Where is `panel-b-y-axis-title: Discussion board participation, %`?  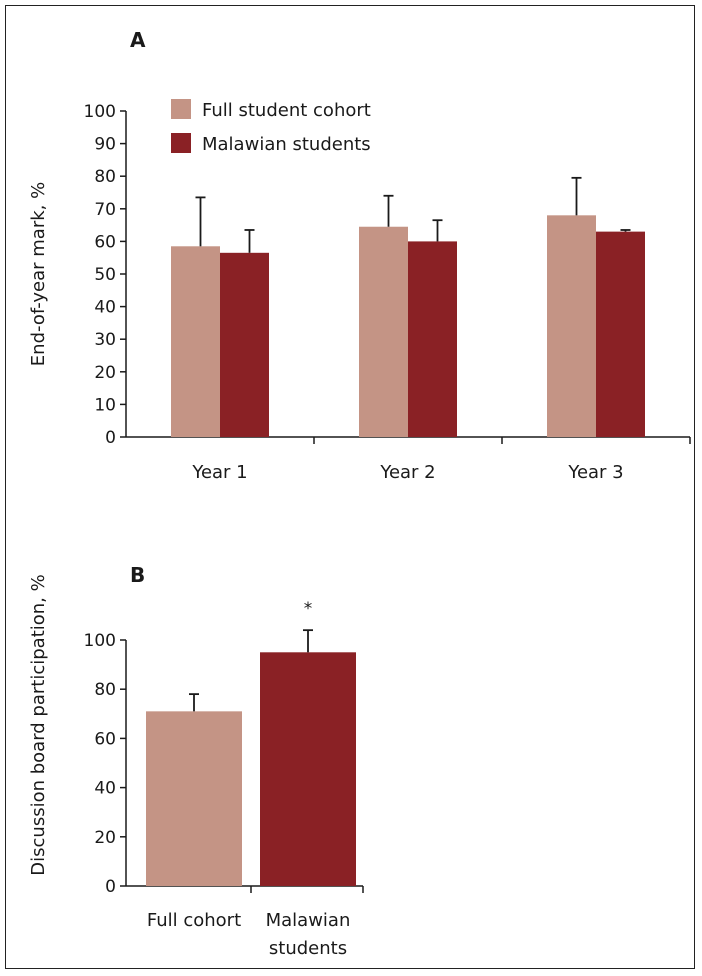 panel-b-y-axis-title: Discussion board participation, % is located at coordinates (38, 724).